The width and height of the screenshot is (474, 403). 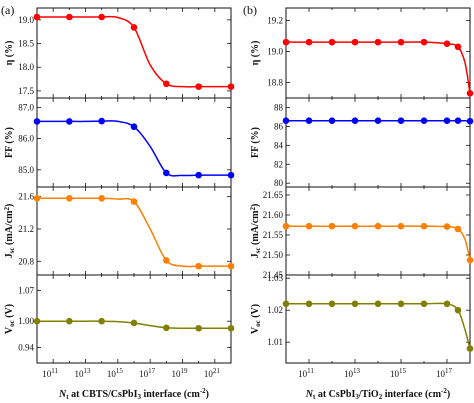 I want to click on y-tick-label: 1.03, so click(x=275, y=278).